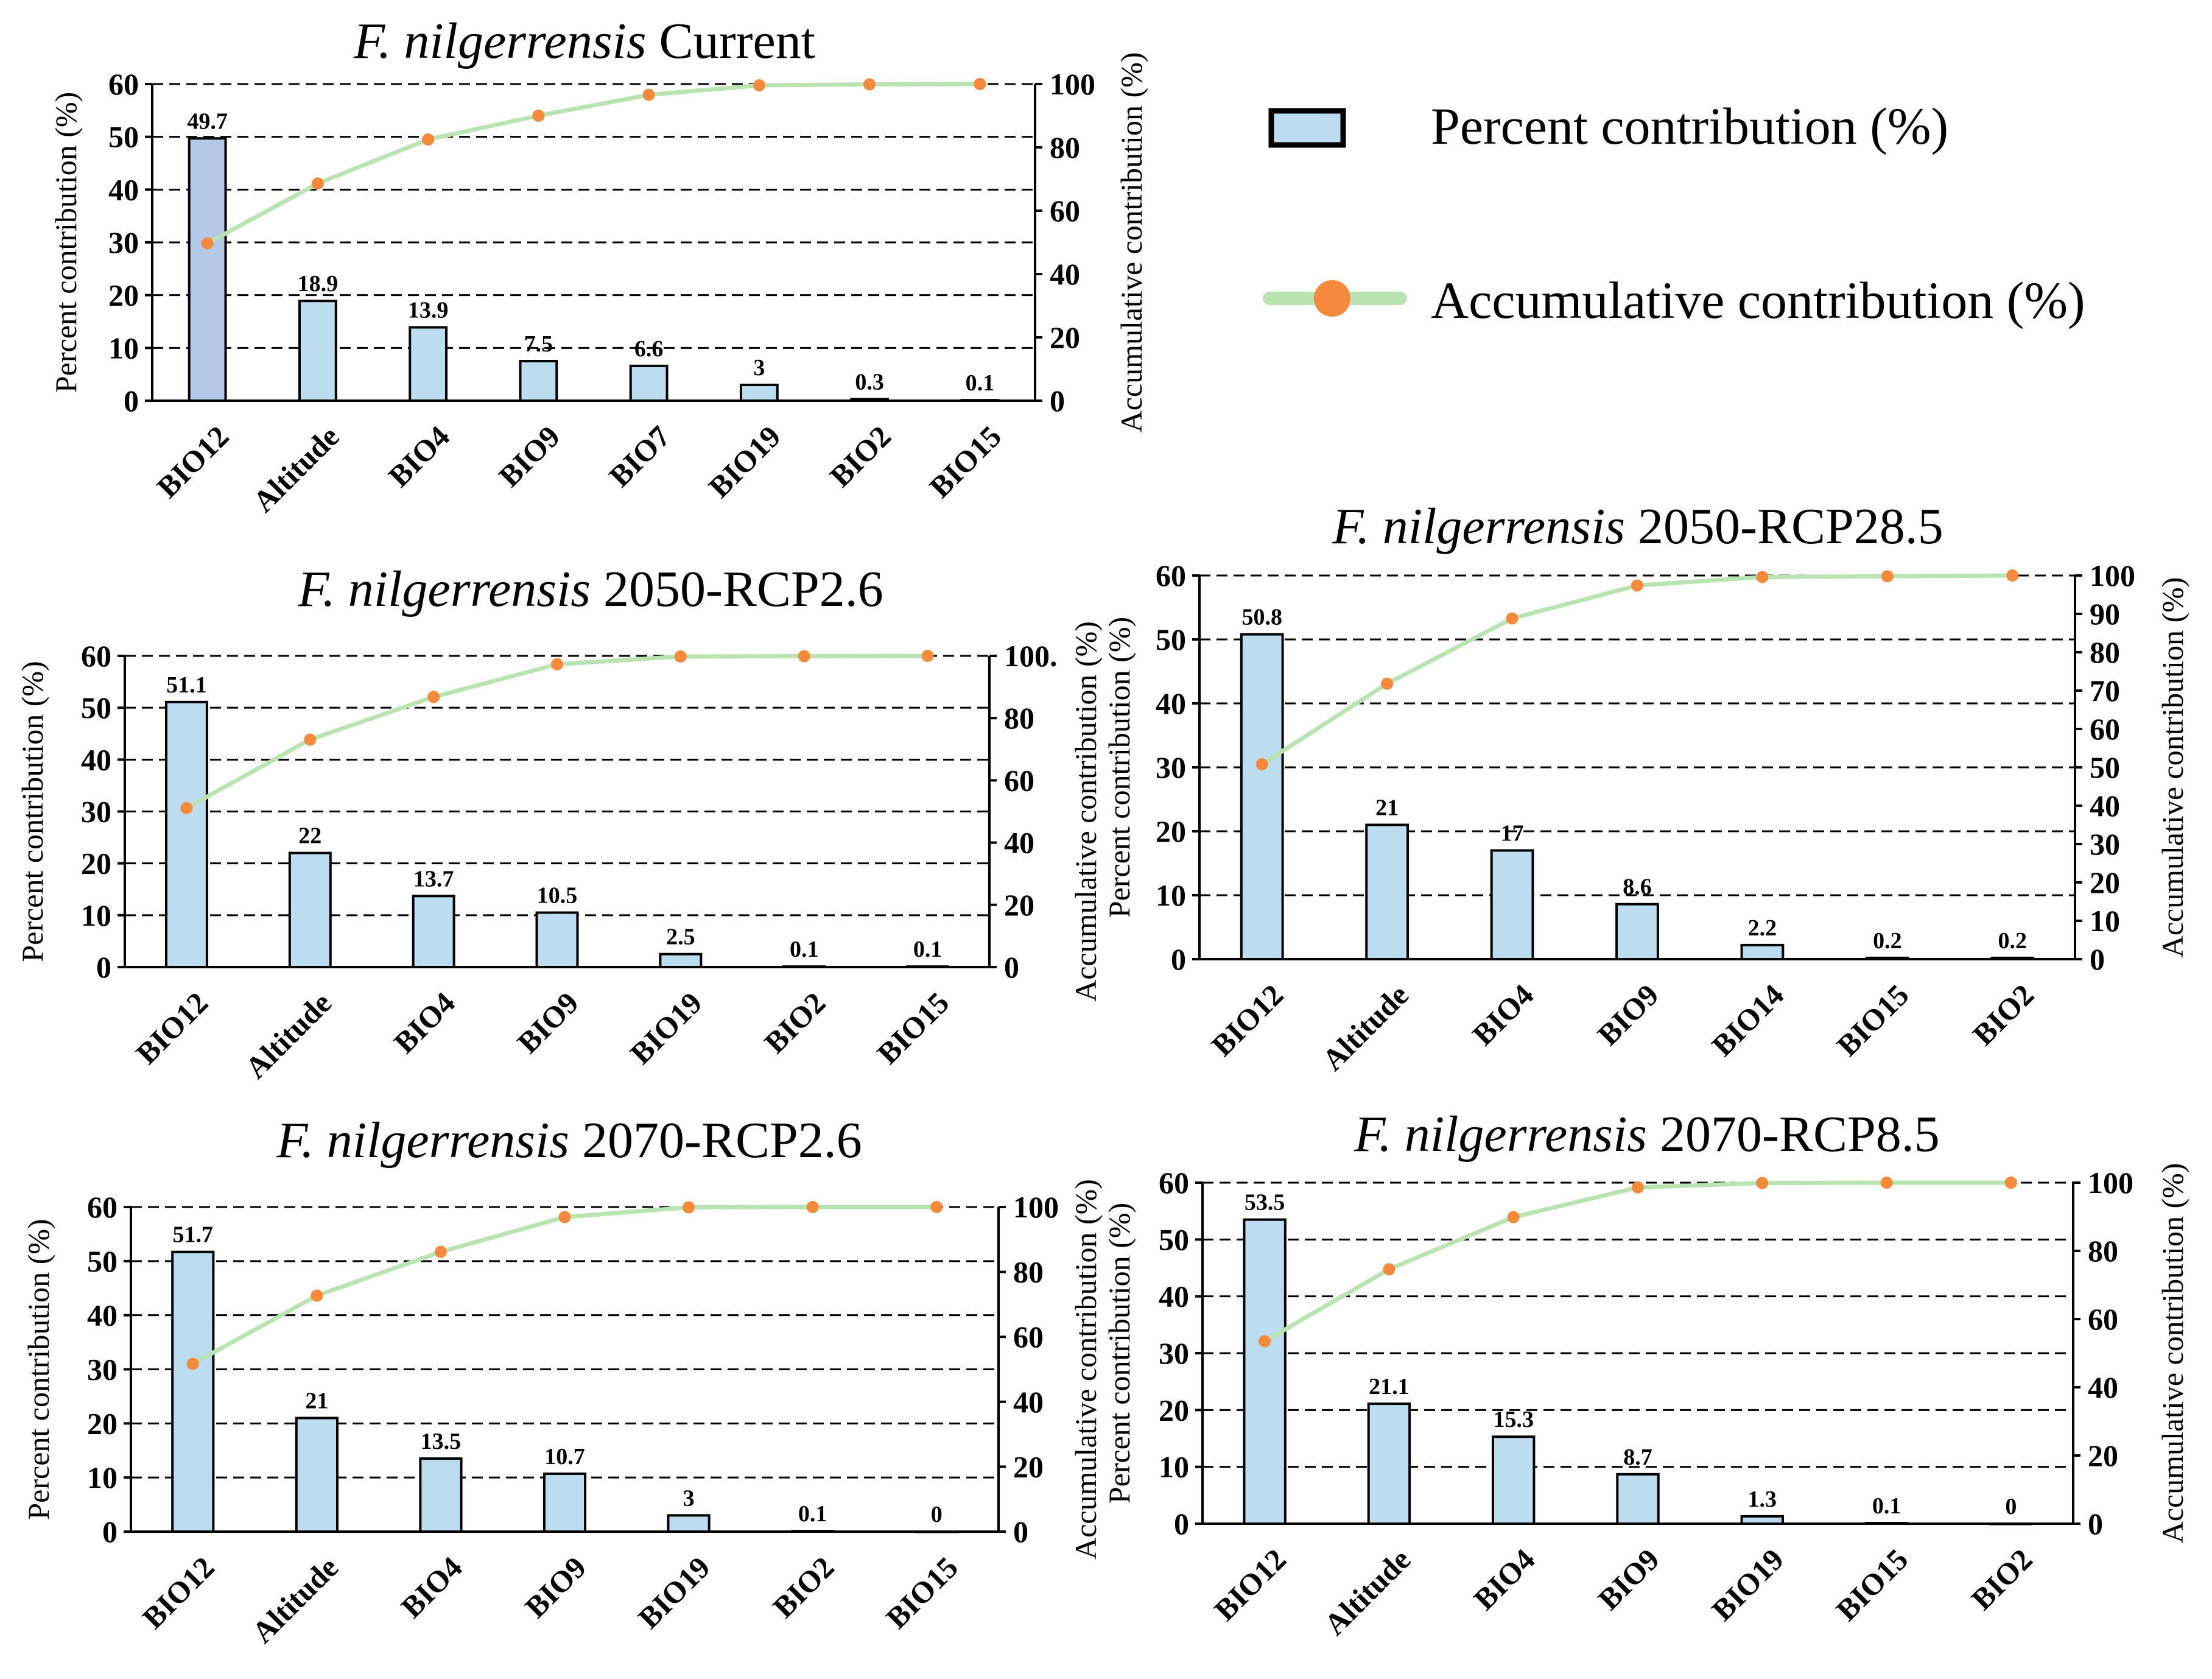 The height and width of the screenshot is (1679, 2212). Describe the element at coordinates (921, 1592) in the screenshot. I see `category-label: BIO15` at that location.